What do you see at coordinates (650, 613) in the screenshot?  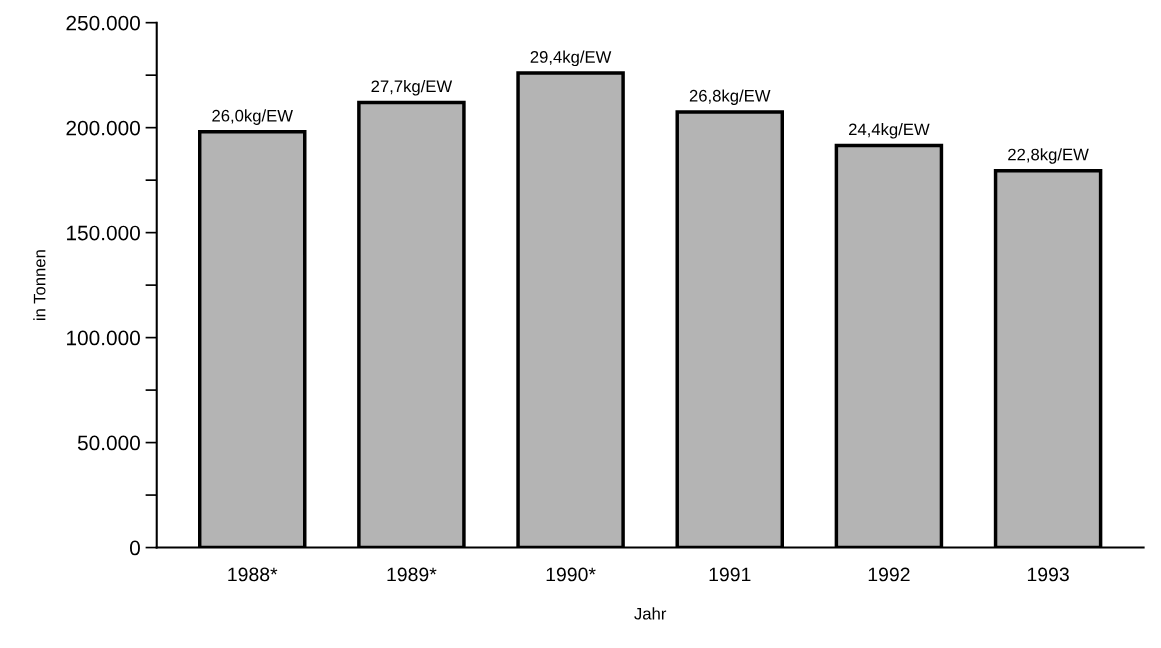 I see `x-axis-title: Jahr` at bounding box center [650, 613].